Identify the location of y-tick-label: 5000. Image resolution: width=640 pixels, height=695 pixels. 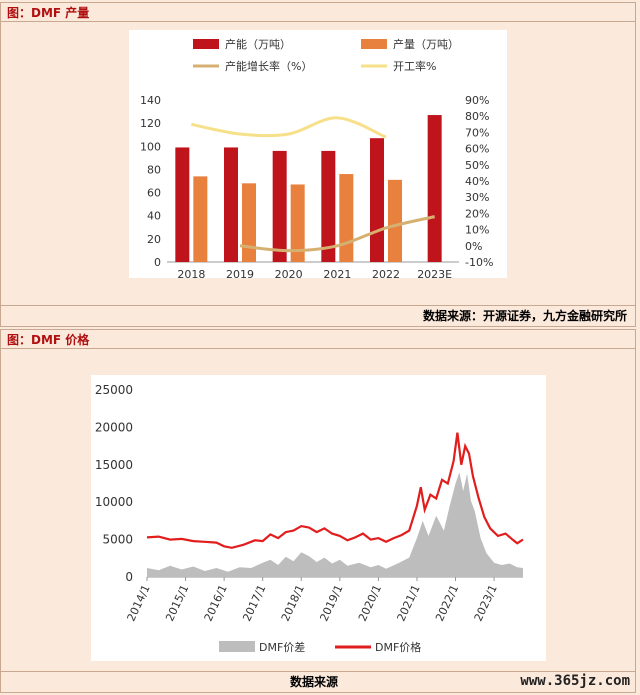
(117, 540).